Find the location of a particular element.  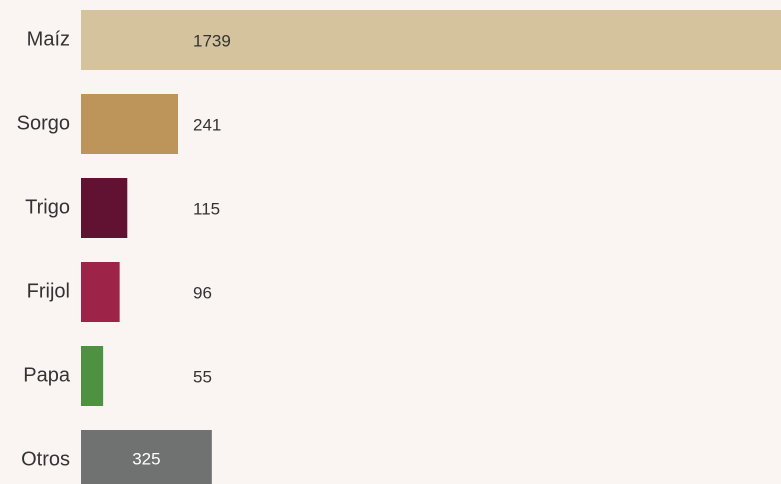

value-label: 325 is located at coordinates (146, 458).